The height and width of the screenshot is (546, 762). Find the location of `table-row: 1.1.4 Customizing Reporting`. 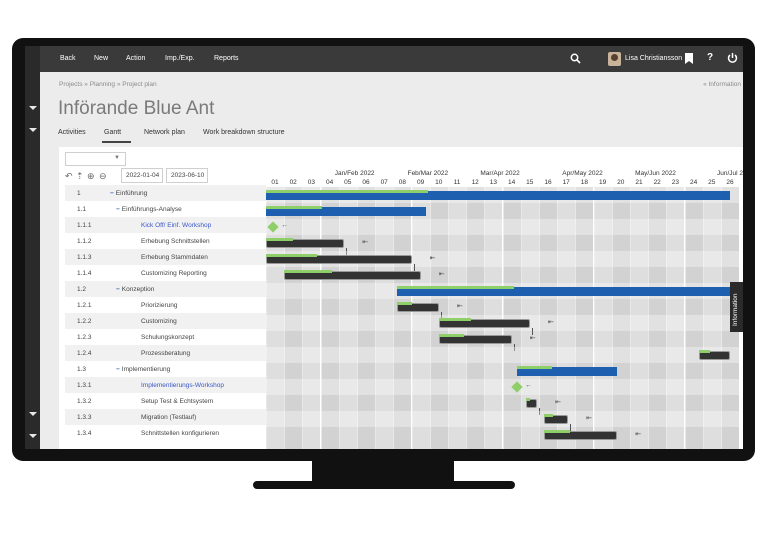

table-row: 1.1.4 Customizing Reporting is located at coordinates (165, 273).